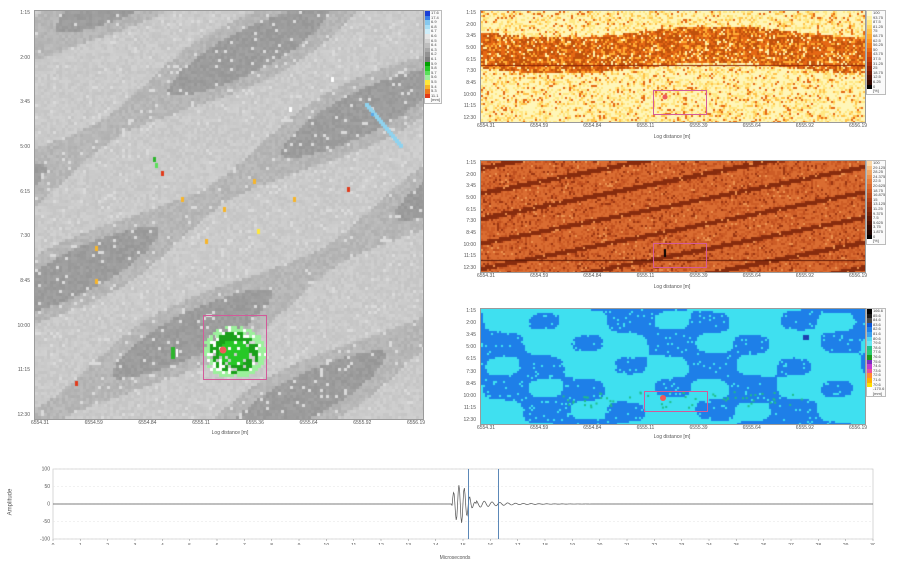  I want to click on waveform-x-tick: 21, so click(627, 544).